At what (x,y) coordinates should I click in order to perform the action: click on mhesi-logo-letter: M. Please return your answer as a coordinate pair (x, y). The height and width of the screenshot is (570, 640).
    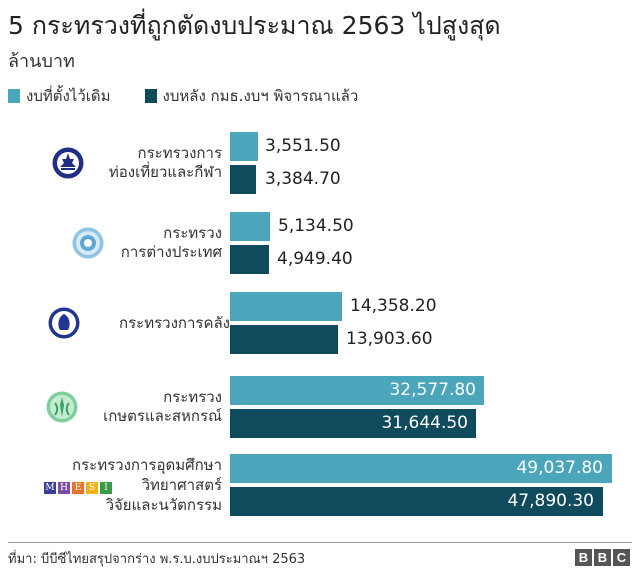
    Looking at the image, I should click on (50, 488).